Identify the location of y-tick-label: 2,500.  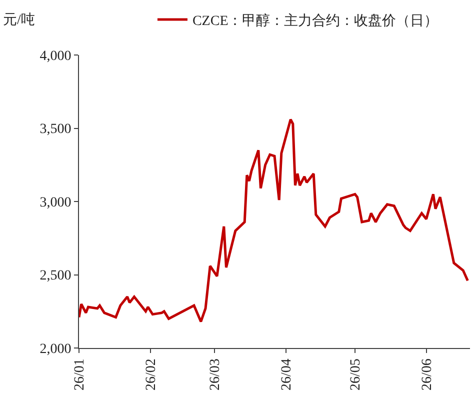
(56, 276).